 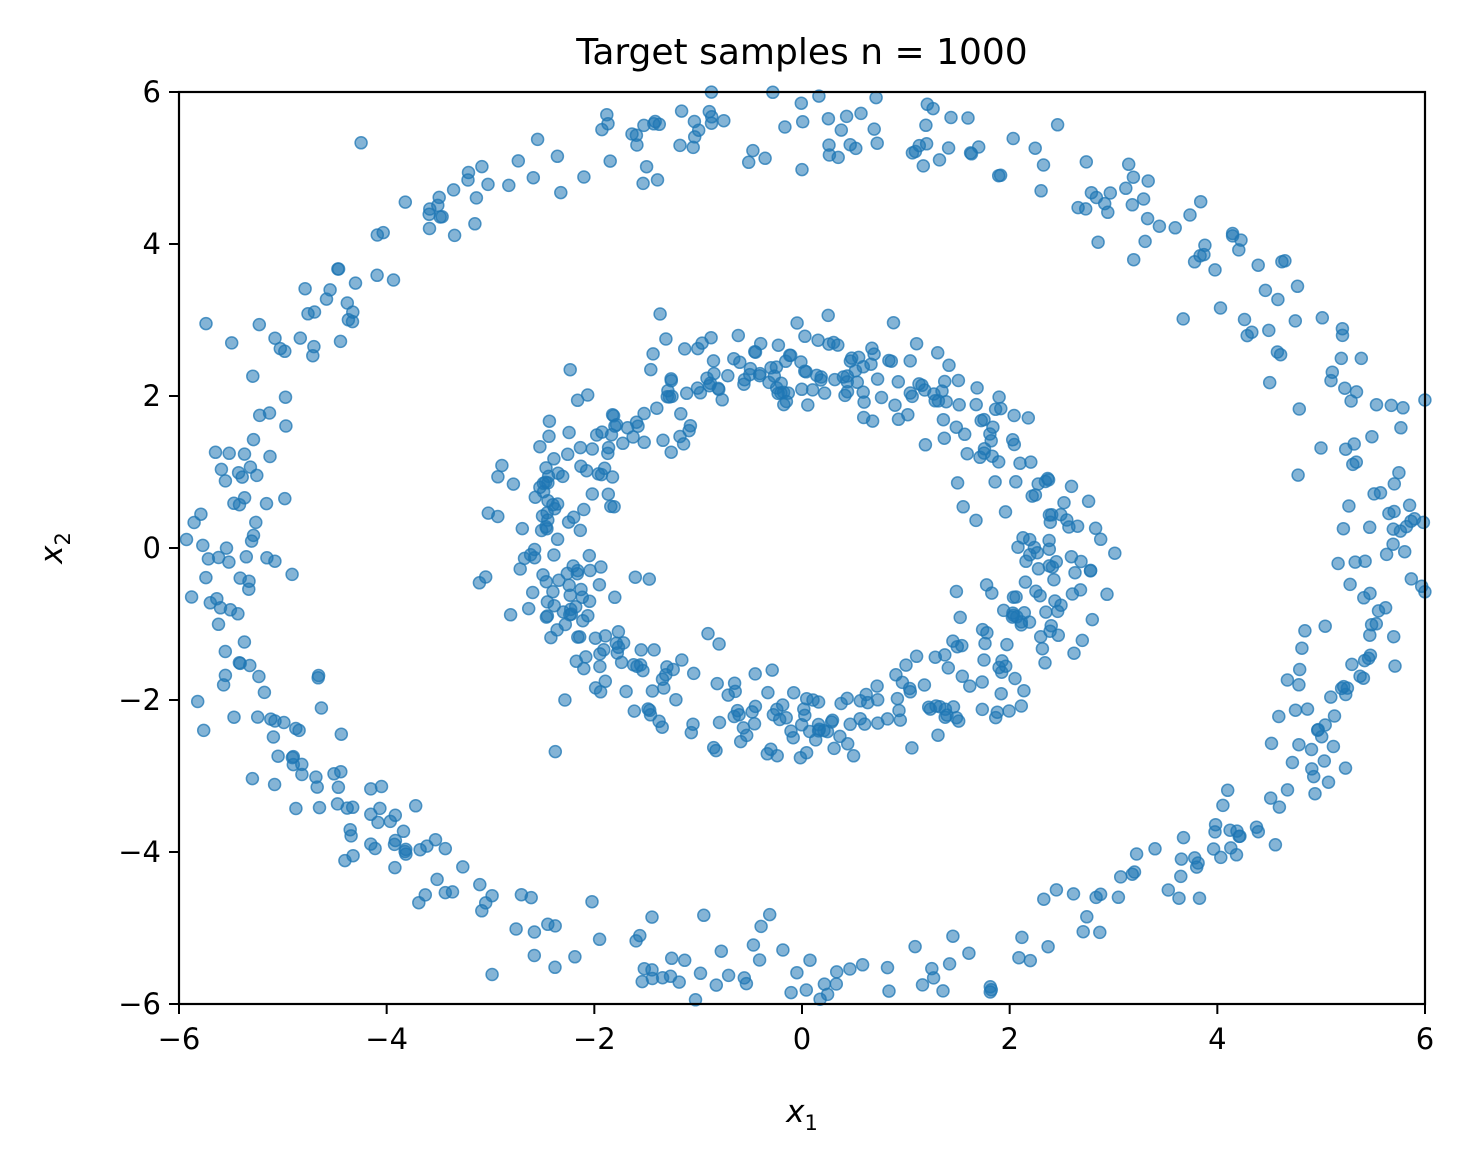 I want to click on x-tick-label: −6, so click(x=179, y=1039).